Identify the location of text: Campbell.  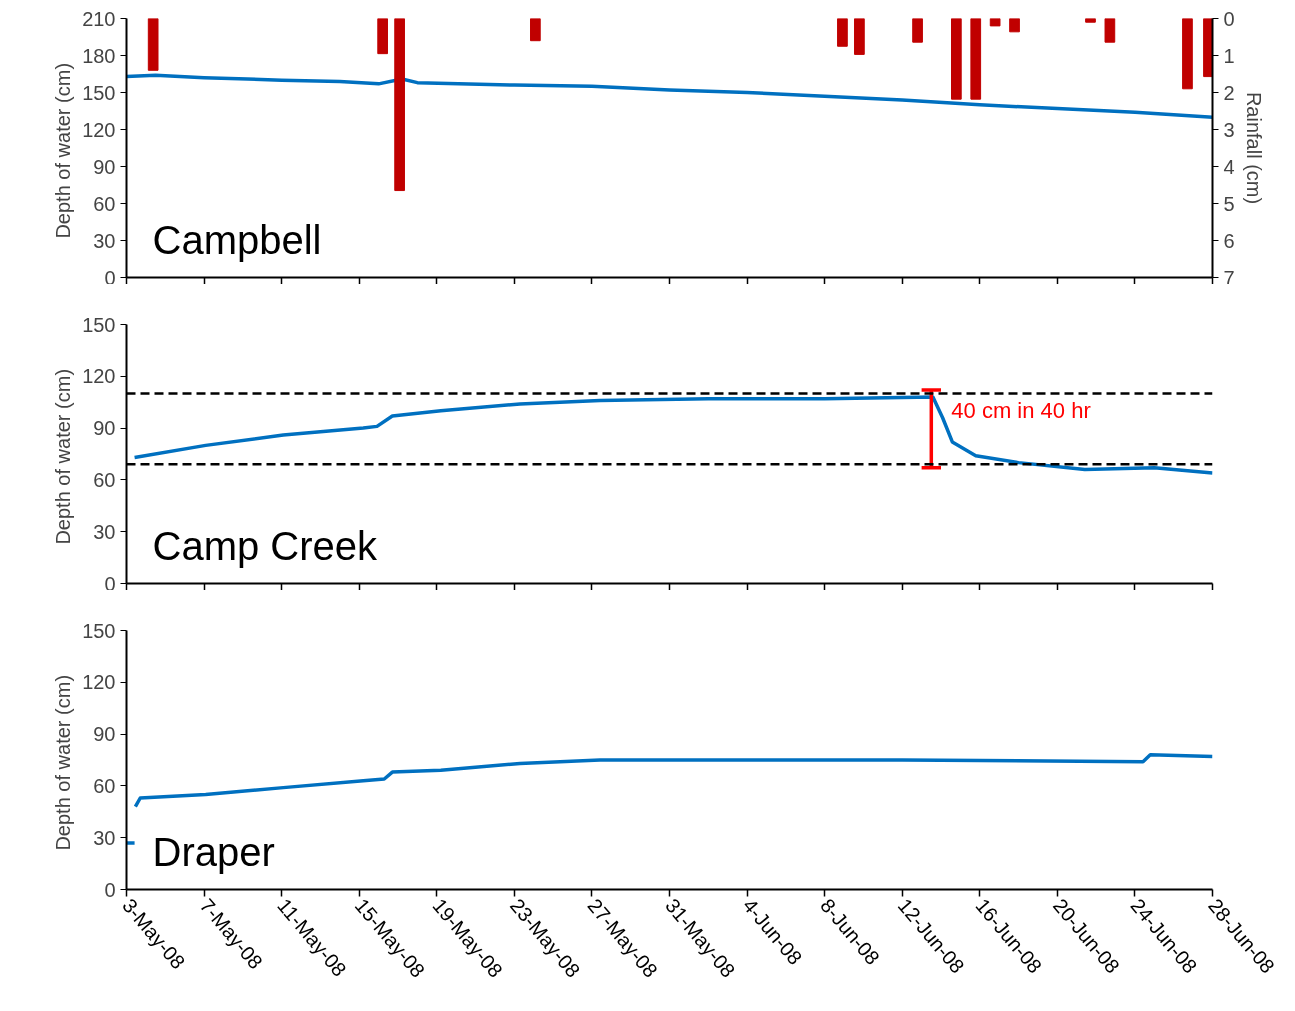
(237, 239).